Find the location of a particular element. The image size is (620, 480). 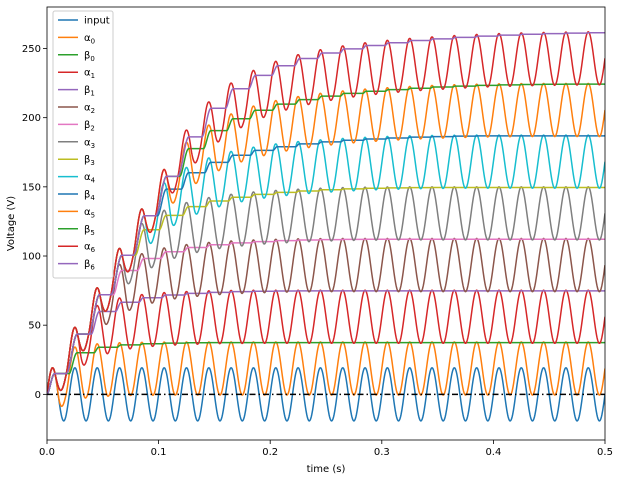

y-tick-label: 200 is located at coordinates (31, 118).